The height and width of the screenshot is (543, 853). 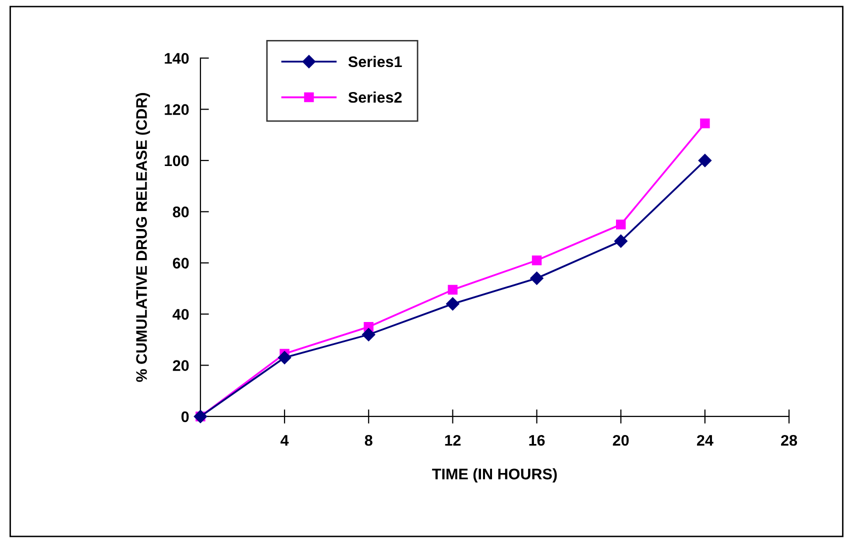 What do you see at coordinates (180, 314) in the screenshot?
I see `y-tick-label: 40` at bounding box center [180, 314].